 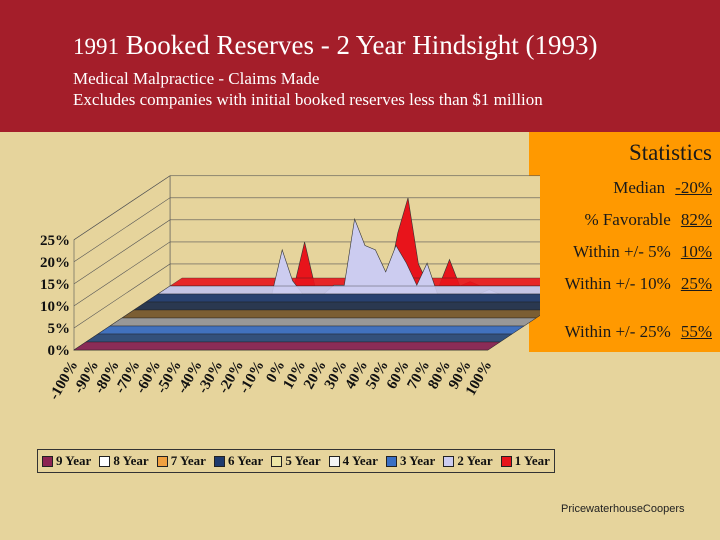 What do you see at coordinates (336, 306) in the screenshot?
I see `series-ribbon-4-year` at bounding box center [336, 306].